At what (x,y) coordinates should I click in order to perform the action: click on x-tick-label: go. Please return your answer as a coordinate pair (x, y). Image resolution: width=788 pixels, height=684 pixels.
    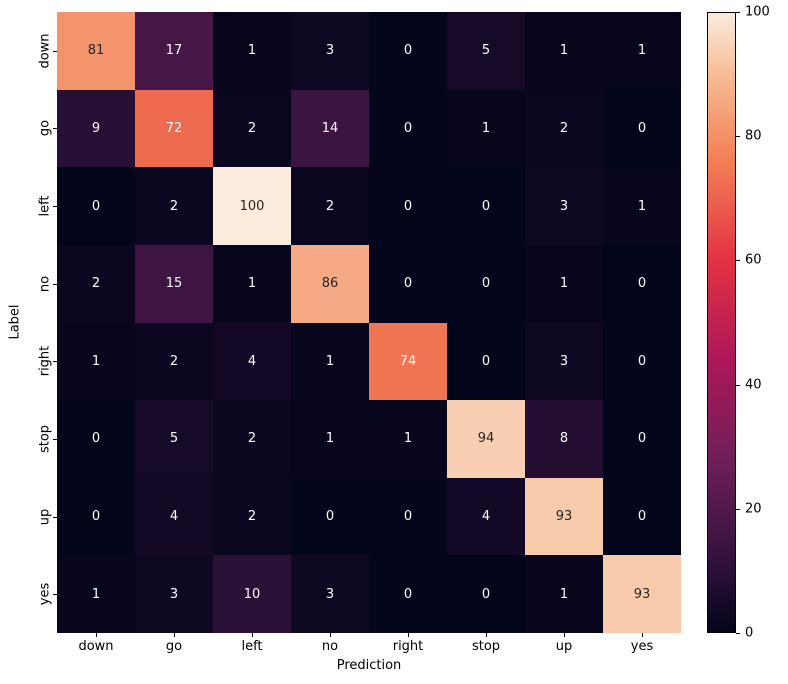
    Looking at the image, I should click on (174, 646).